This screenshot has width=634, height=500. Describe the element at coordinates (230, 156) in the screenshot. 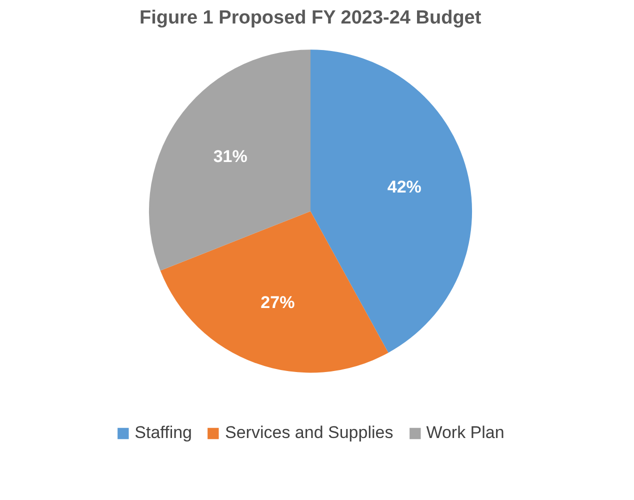

I see `data-label: 31%` at that location.